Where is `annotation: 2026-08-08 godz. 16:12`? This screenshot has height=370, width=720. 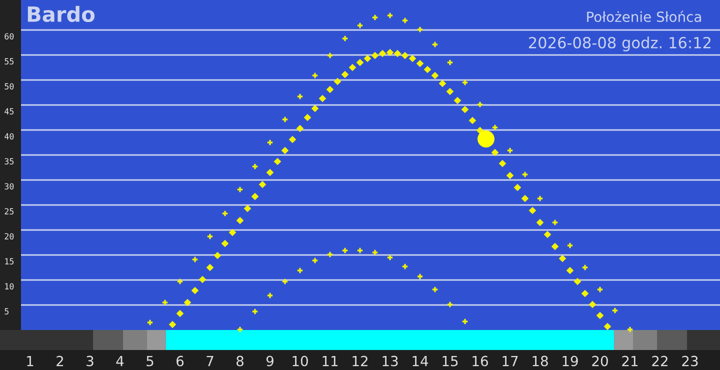 annotation: 2026-08-08 godz. 16:12 is located at coordinates (619, 44).